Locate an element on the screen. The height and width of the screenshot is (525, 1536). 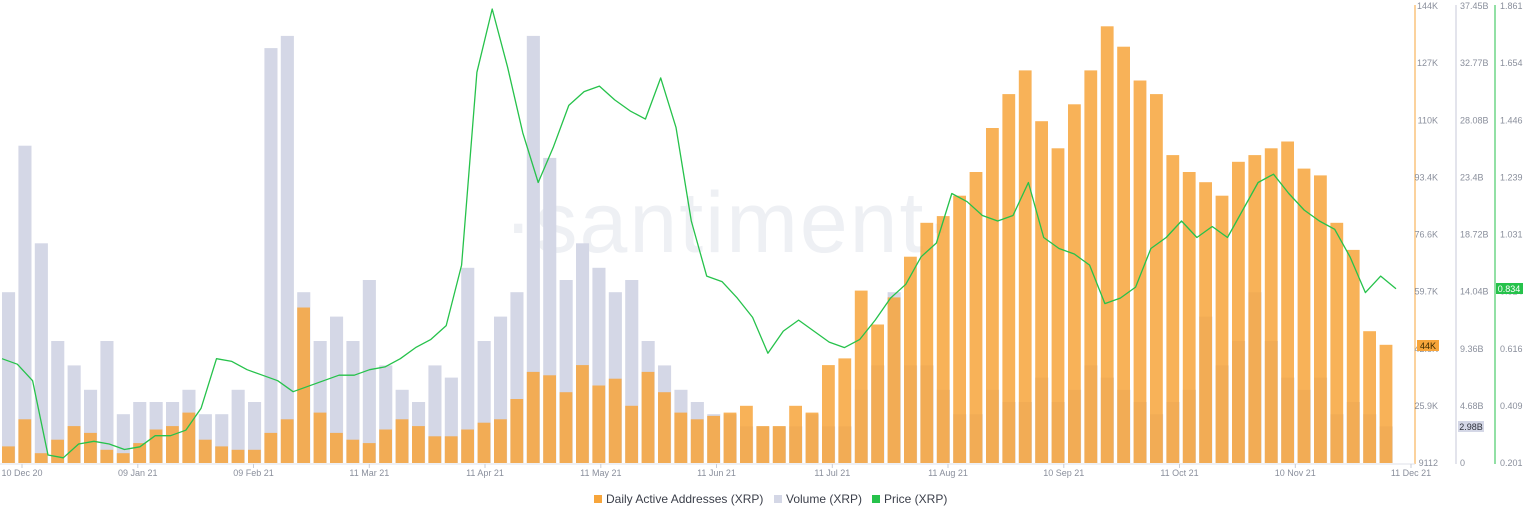
volume-tick-label: 32.77B is located at coordinates (1474, 63).